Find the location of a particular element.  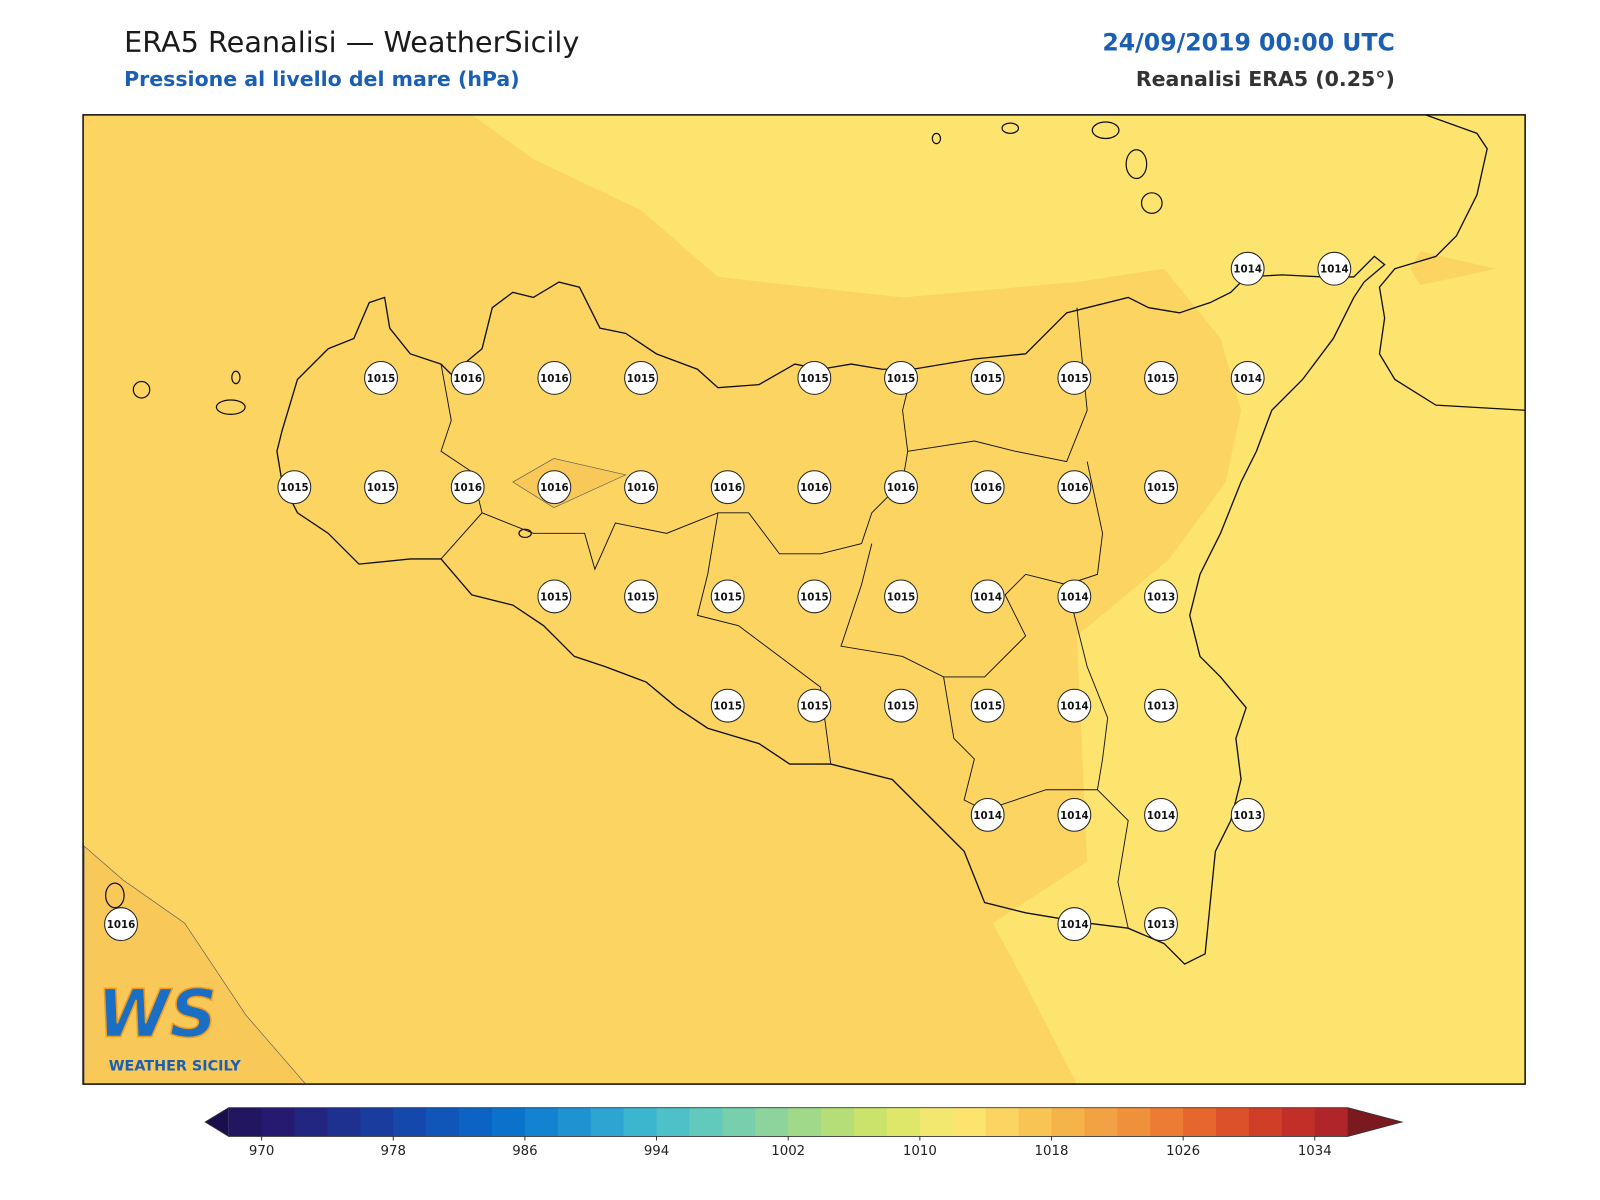

coastline-calabria is located at coordinates (1452, 262).